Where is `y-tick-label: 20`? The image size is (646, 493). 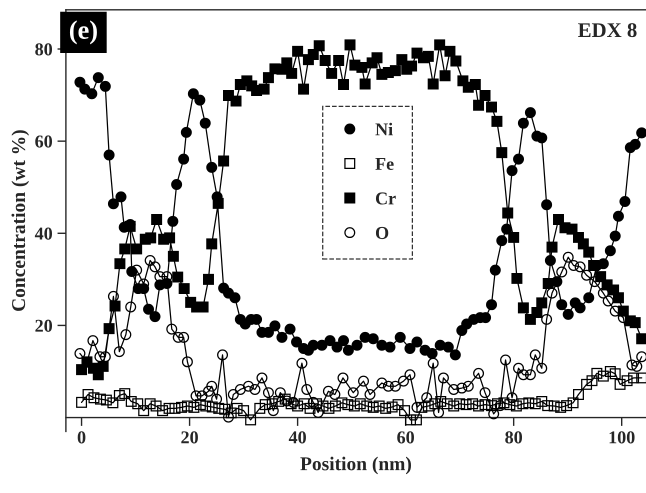
y-tick-label: 20 is located at coordinates (43, 326).